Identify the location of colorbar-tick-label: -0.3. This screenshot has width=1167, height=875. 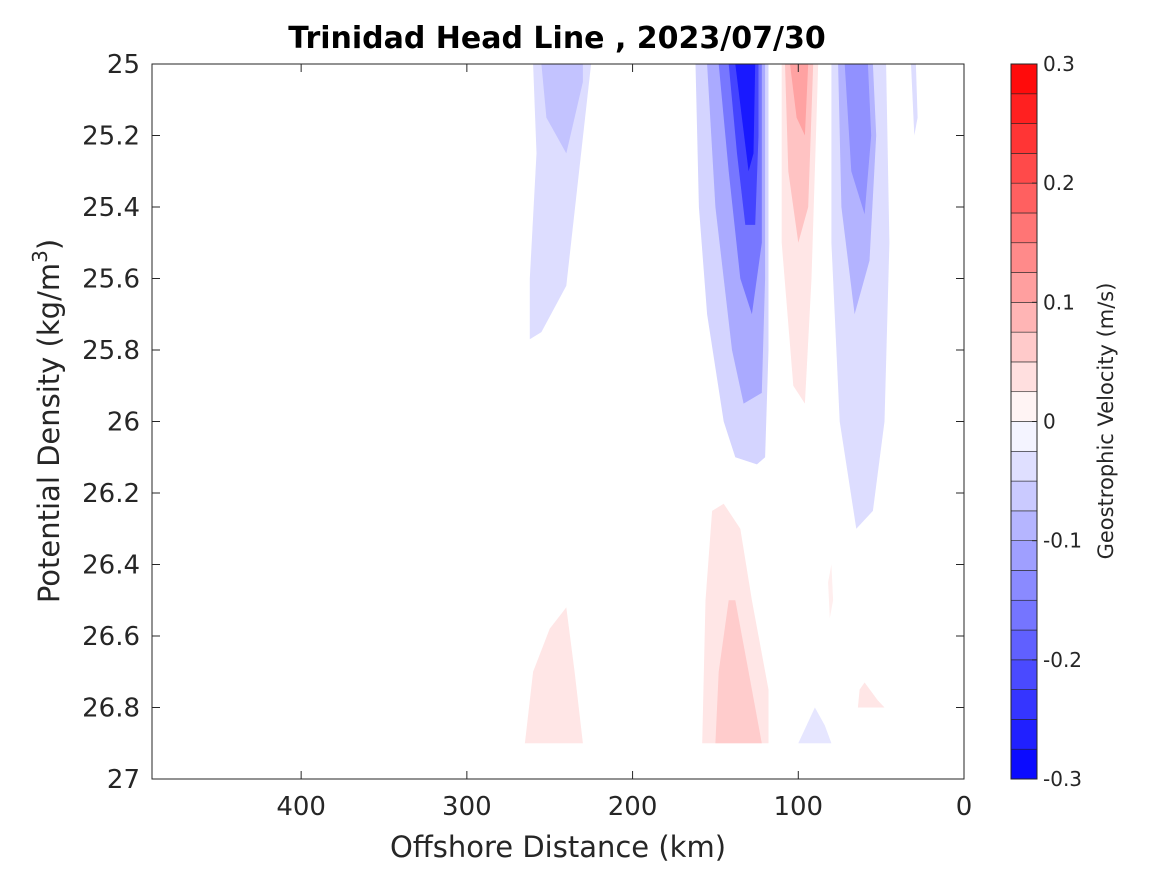
(1062, 779).